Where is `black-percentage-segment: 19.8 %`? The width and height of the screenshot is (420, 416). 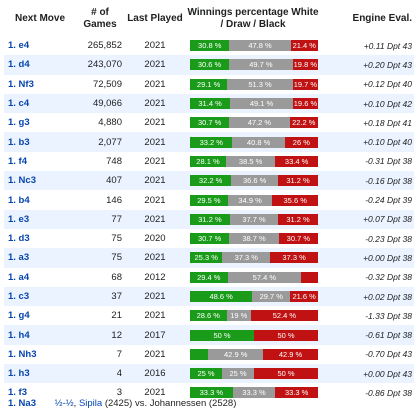
black-percentage-segment: 19.8 % is located at coordinates (305, 65).